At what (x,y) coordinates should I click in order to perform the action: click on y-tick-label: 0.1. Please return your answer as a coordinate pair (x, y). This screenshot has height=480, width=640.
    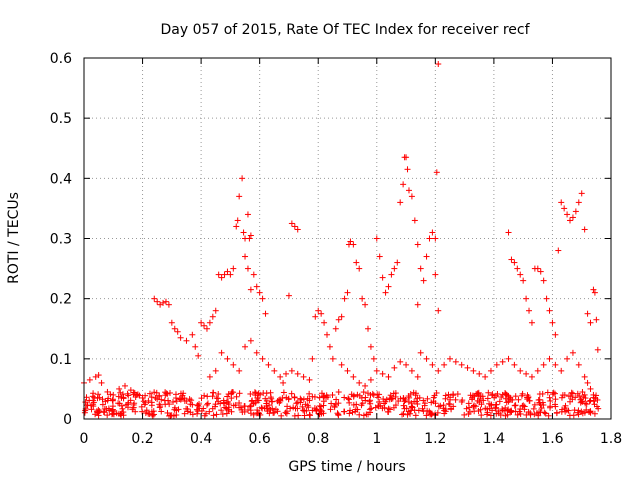
    Looking at the image, I should click on (61, 360).